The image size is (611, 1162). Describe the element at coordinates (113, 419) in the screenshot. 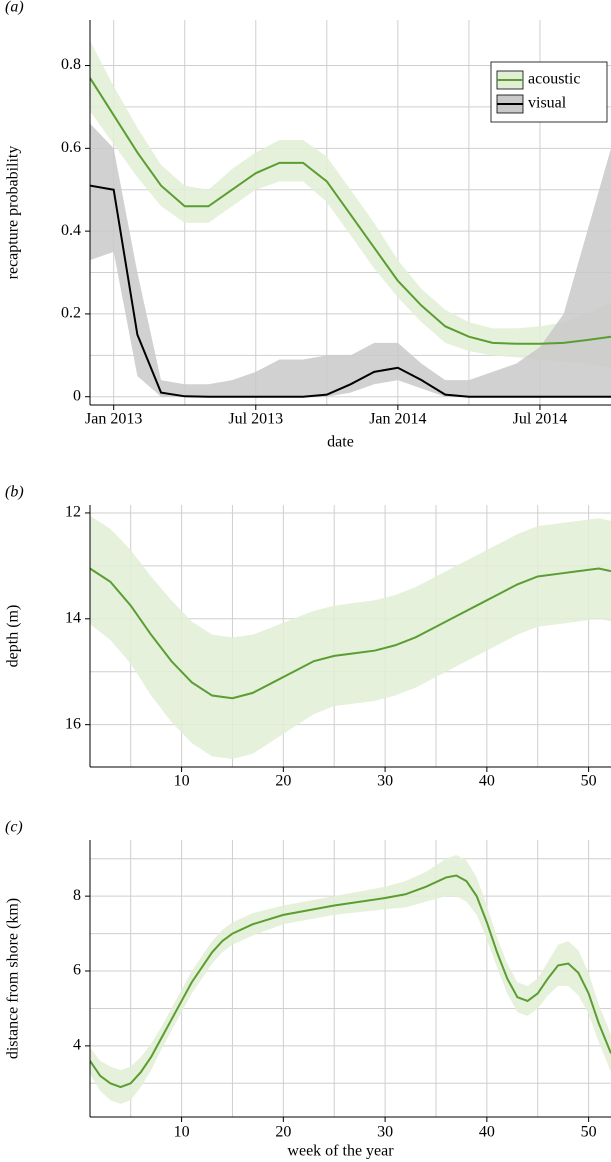

I see `x-tick-label: Jan 2013` at that location.